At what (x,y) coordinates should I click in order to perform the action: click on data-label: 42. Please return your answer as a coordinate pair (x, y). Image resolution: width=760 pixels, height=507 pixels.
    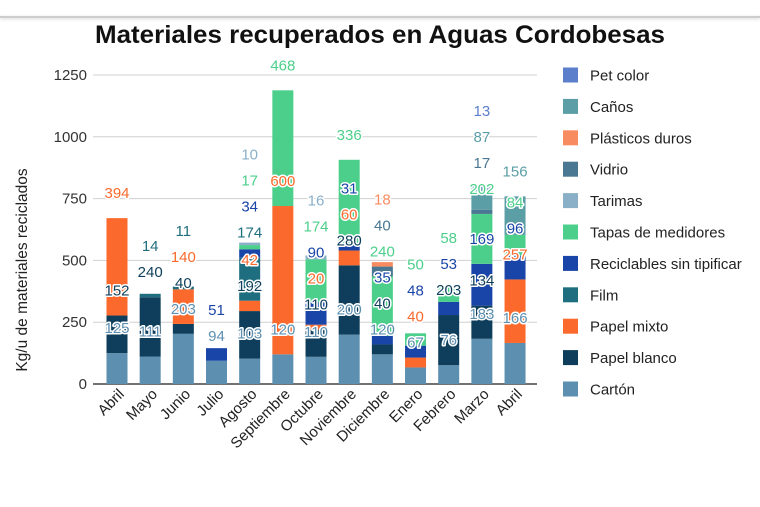
    Looking at the image, I should click on (249, 260).